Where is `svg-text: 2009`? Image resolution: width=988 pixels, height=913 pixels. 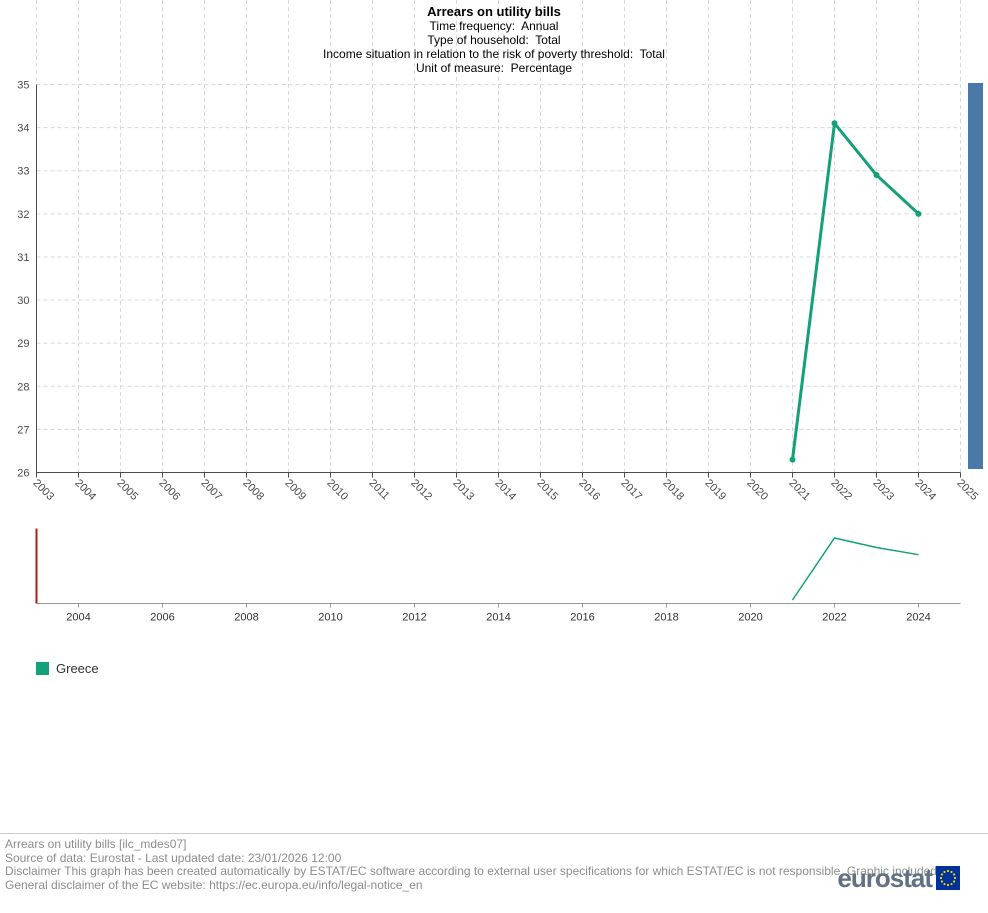 svg-text: 2009 is located at coordinates (295, 490).